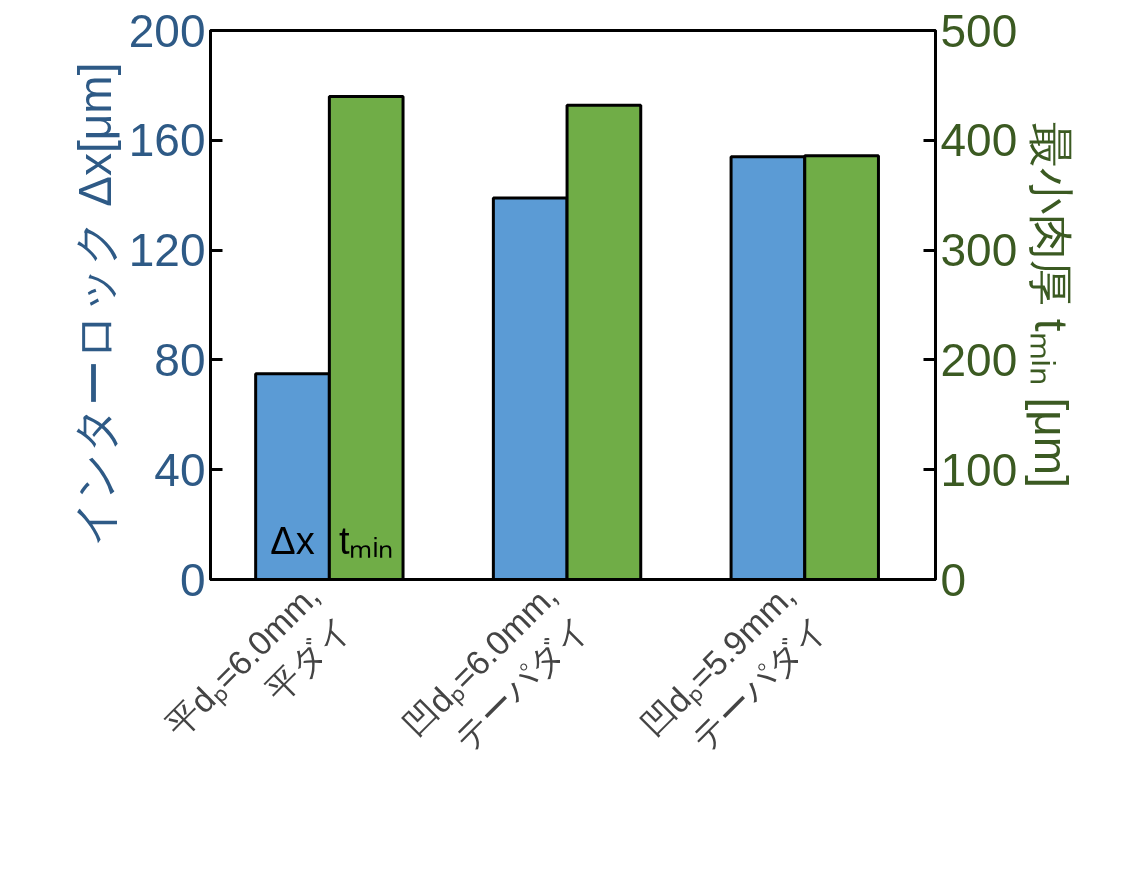  Describe the element at coordinates (979, 140) in the screenshot. I see `y2-tick-label: 400` at that location.